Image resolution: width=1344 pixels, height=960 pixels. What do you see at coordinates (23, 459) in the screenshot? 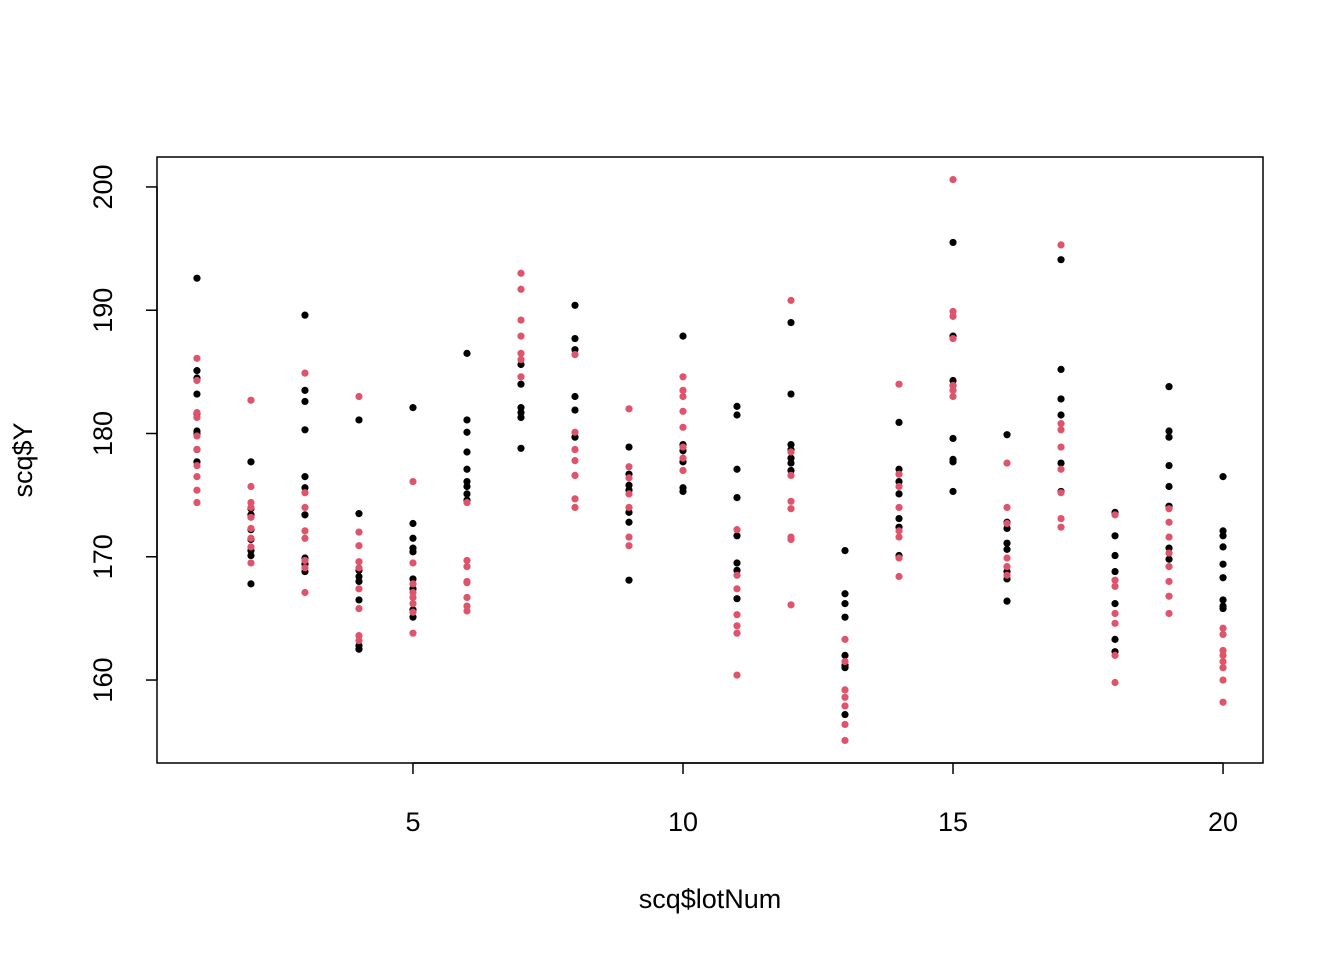
I see `y-axis-label: scq$Y` at bounding box center [23, 459].